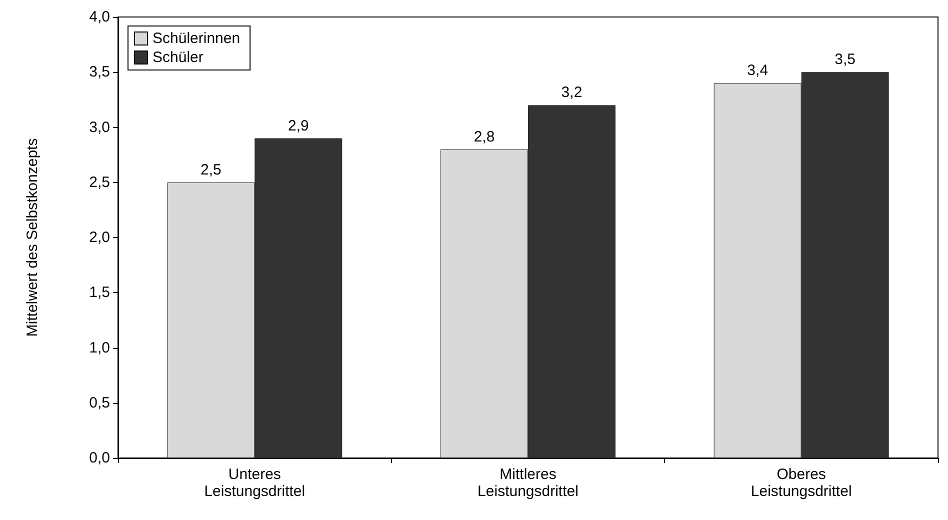 The image size is (948, 520). Describe the element at coordinates (801, 483) in the screenshot. I see `x-tick-label: Oberes Leistungsdrittel` at that location.